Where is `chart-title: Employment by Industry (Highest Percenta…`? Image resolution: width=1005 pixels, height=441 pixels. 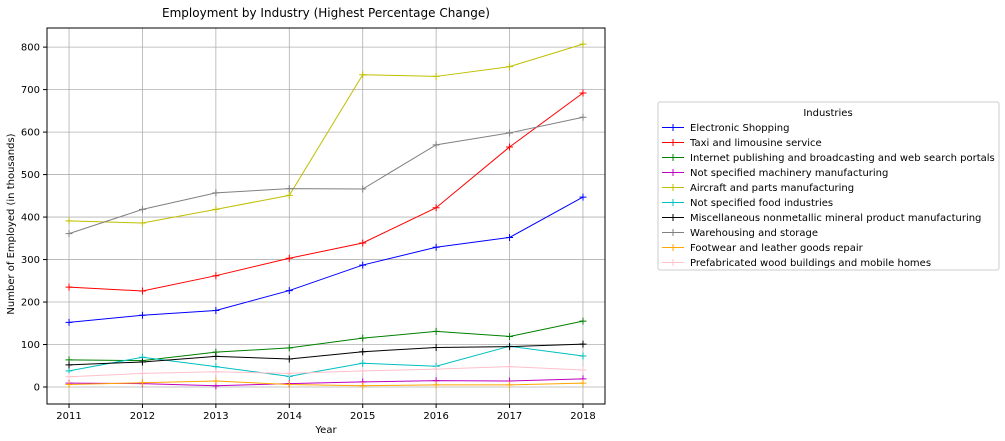
chart-title: Employment by Industry (Highest Percenta… is located at coordinates (326, 13).